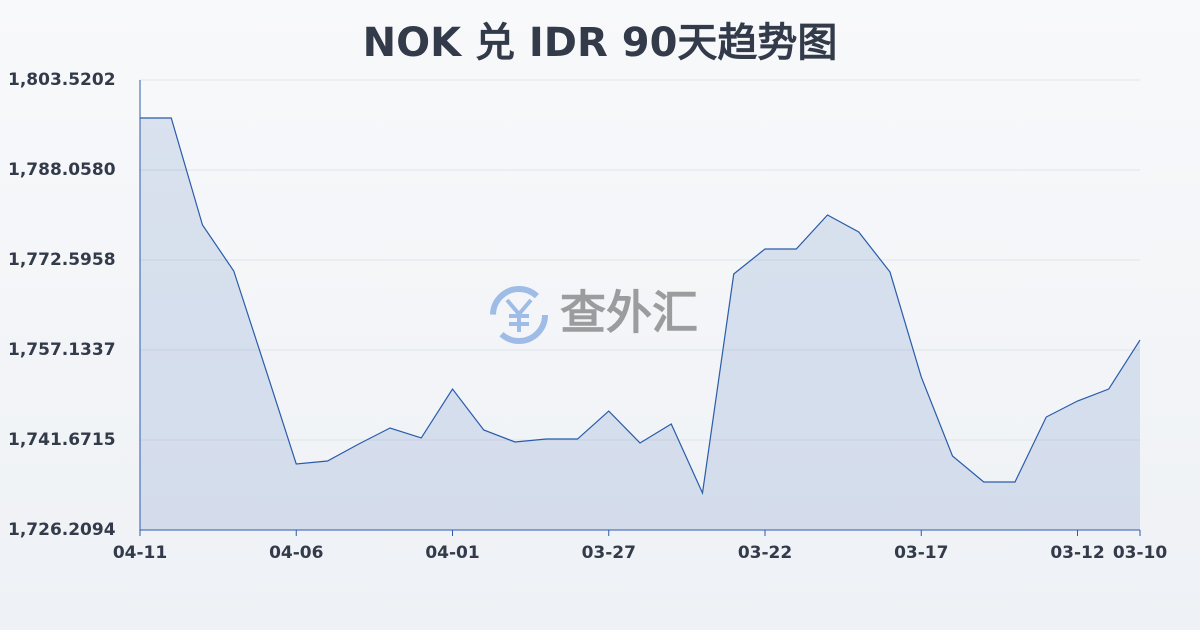 This screenshot has height=630, width=1200. What do you see at coordinates (140, 553) in the screenshot?
I see `x-tick-label: 04-11` at bounding box center [140, 553].